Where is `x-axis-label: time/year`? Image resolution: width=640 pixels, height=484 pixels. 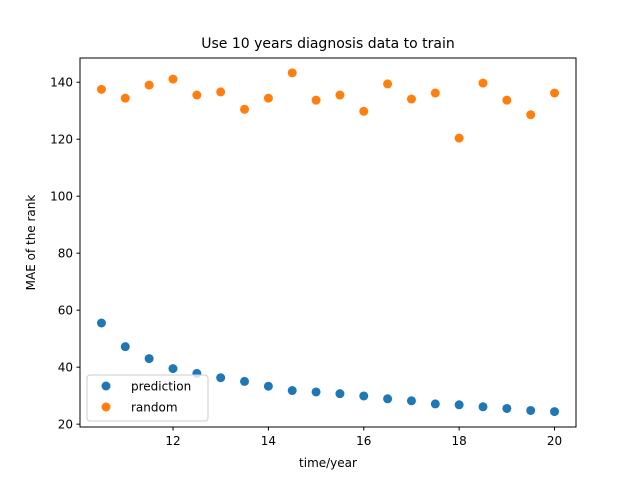 x-axis-label: time/year is located at coordinates (328, 463).